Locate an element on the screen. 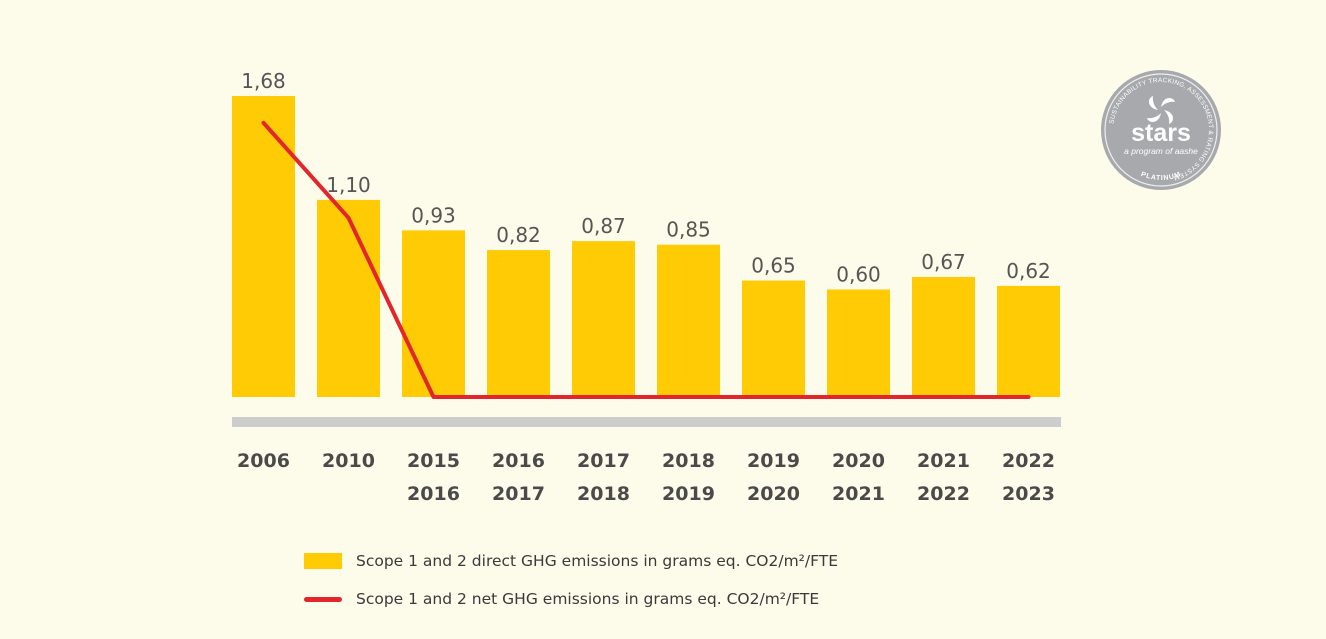  bar-value-label: 1,10 is located at coordinates (348, 185).